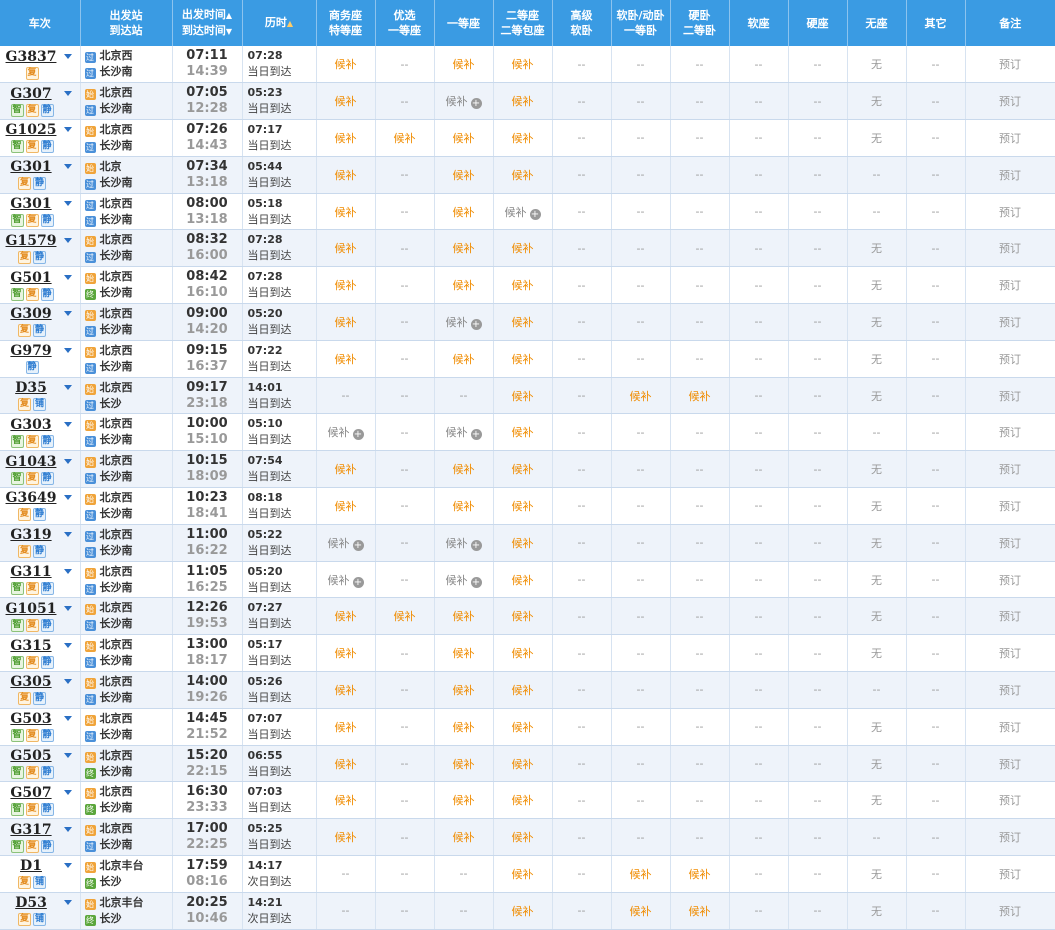 The width and height of the screenshot is (1055, 930). What do you see at coordinates (207, 23) in the screenshot?
I see `header-time: 出发时间▲ 到达时间▼` at bounding box center [207, 23].